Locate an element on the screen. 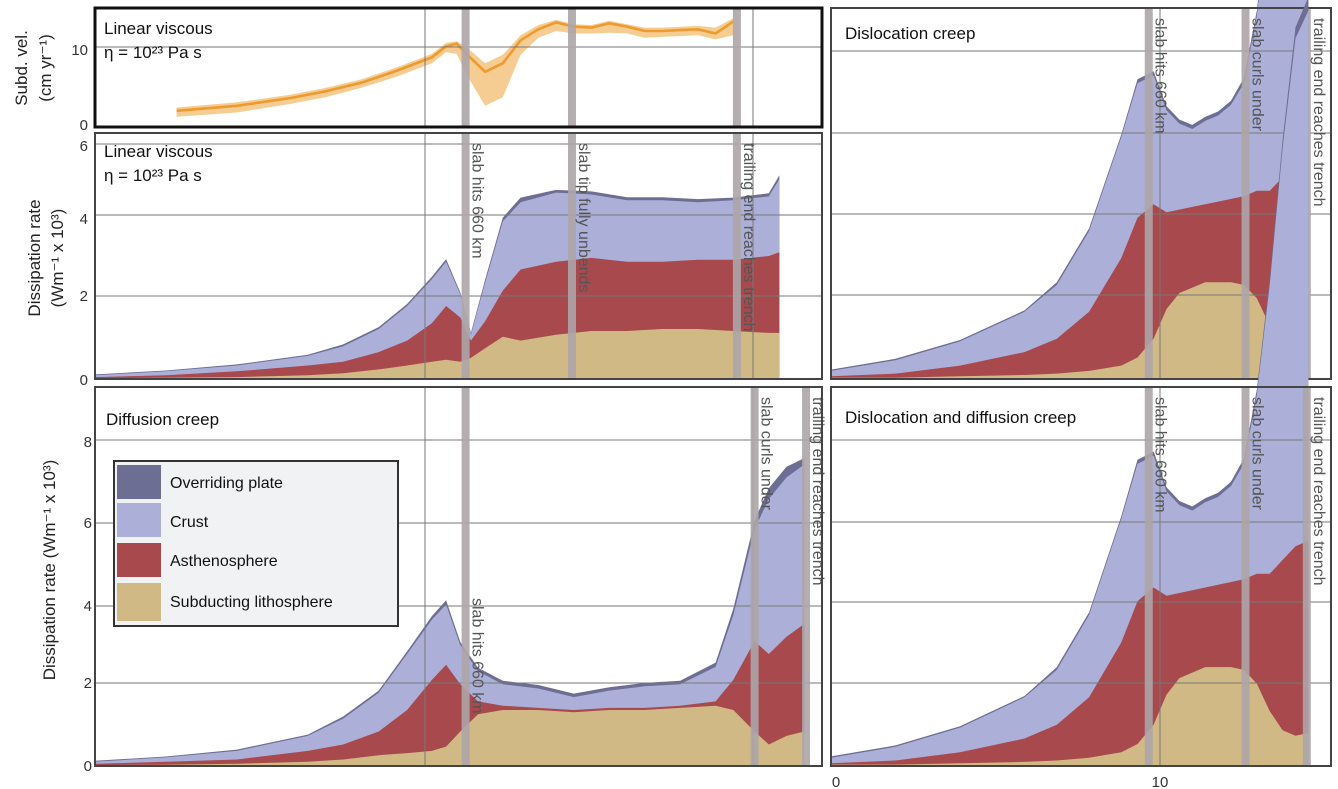 Image resolution: width=1338 pixels, height=789 pixels. y-axis-label: Dissipation rate is located at coordinates (34, 257).